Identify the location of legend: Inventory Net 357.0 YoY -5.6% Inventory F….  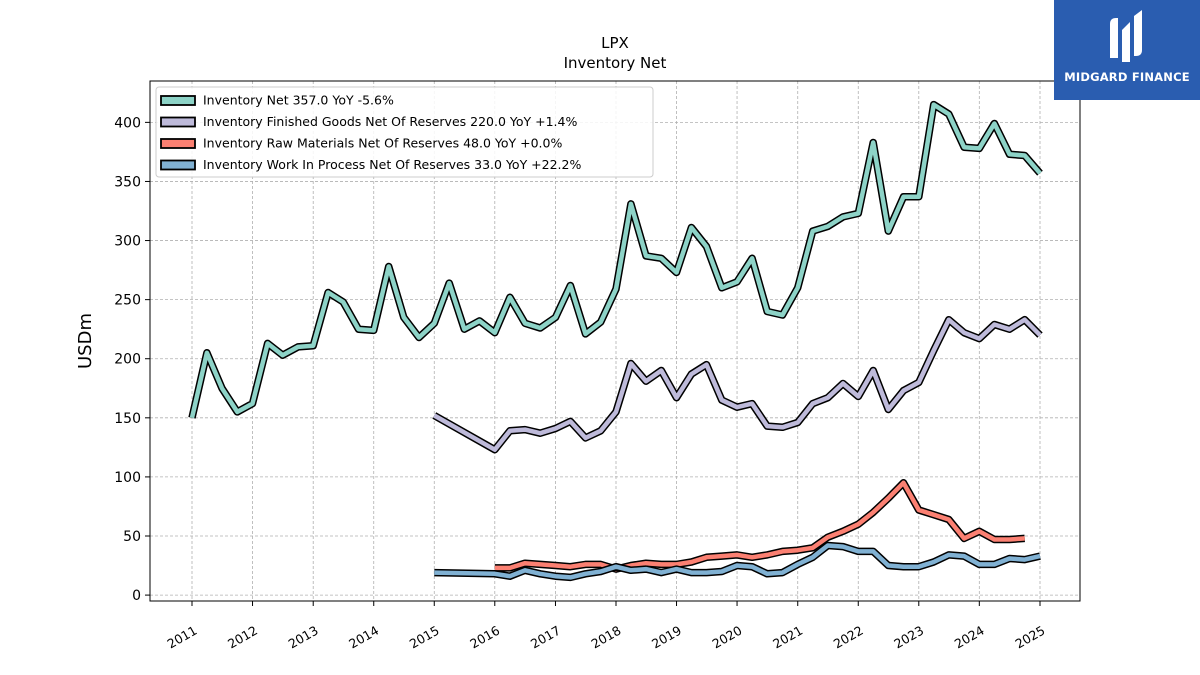
(404, 132).